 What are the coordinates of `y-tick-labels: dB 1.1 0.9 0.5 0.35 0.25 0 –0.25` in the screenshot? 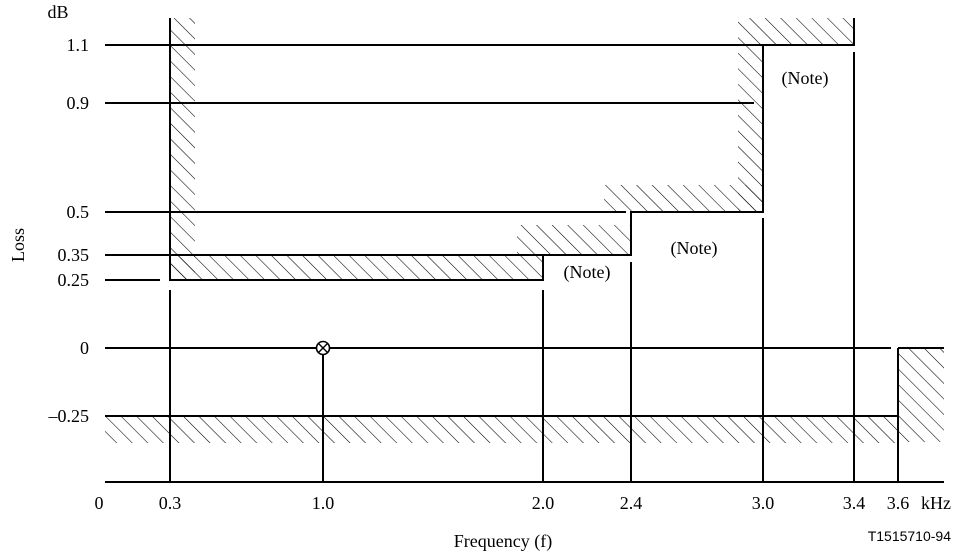 It's located at (68, 214).